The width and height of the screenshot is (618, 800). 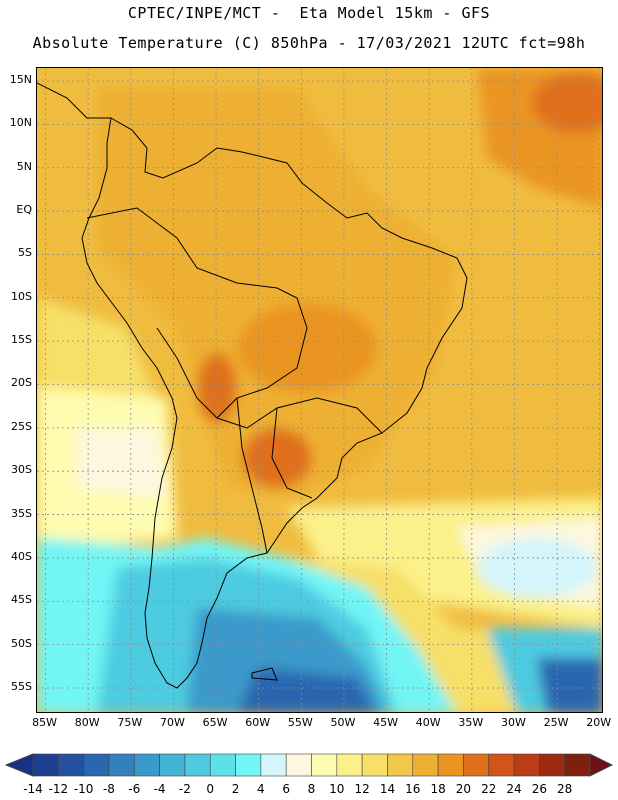 I want to click on country-borders-south, so click(x=299, y=475).